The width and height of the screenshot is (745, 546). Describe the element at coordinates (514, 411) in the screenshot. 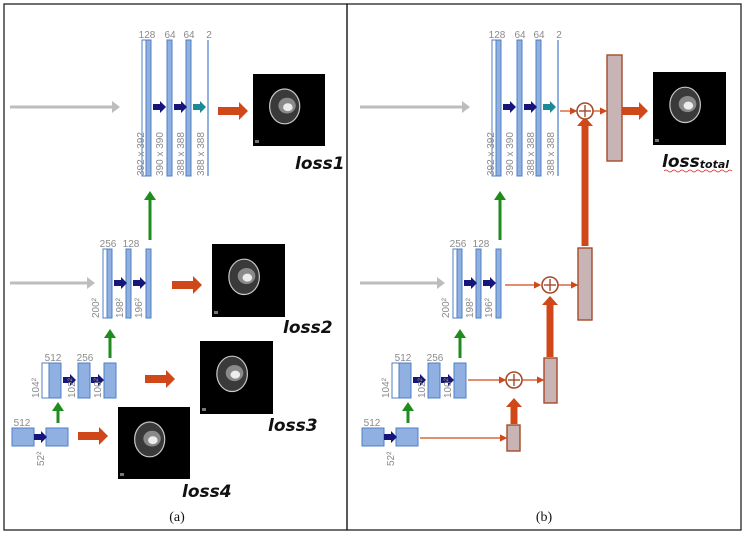

I see `b-up-arrow-l4` at that location.